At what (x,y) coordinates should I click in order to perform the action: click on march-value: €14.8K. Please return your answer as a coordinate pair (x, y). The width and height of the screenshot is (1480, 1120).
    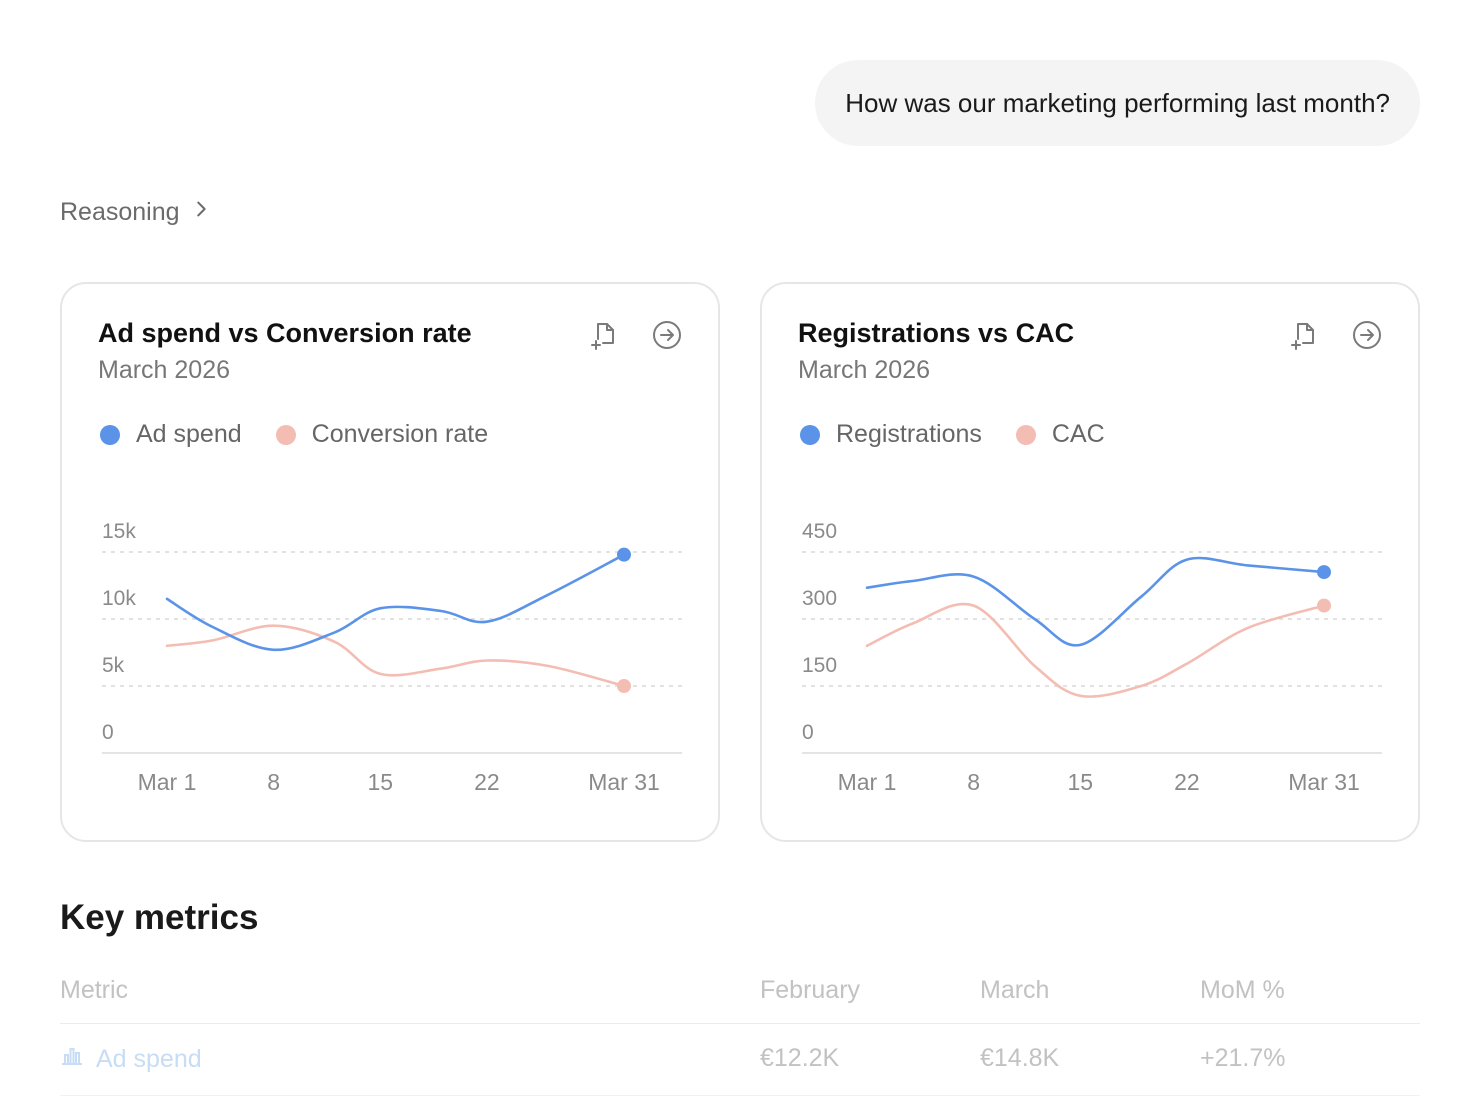
    Looking at the image, I should click on (1020, 1058).